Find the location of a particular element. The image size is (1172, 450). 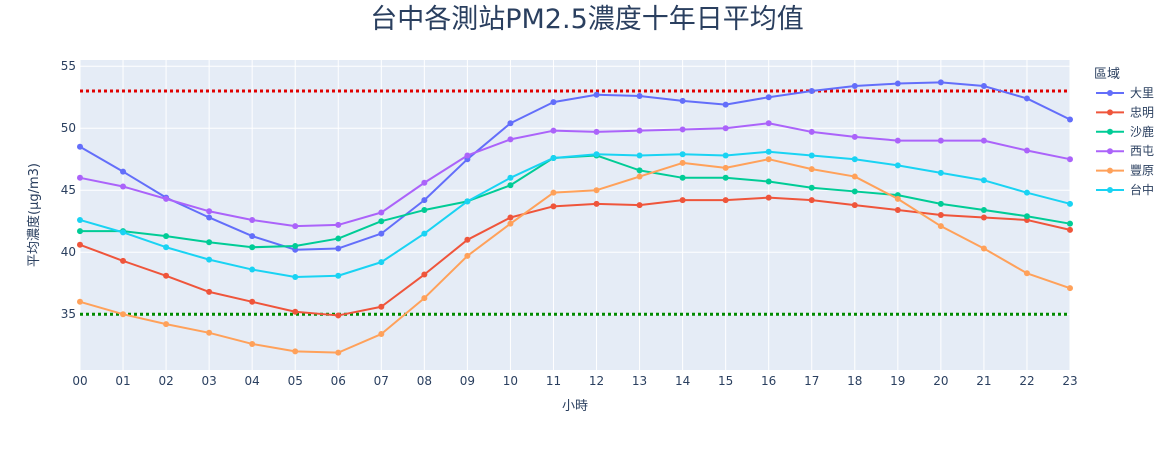

legend-item: 西屯 is located at coordinates (1125, 151).